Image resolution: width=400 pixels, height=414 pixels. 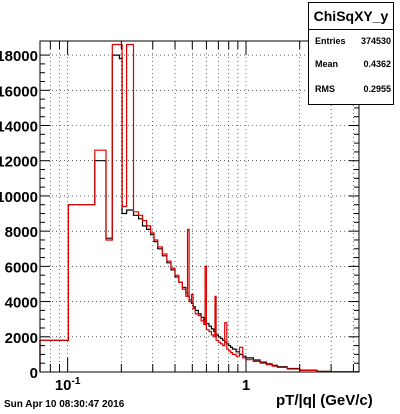 I want to click on stats-row-entries: Entries 374530, so click(x=353, y=41).